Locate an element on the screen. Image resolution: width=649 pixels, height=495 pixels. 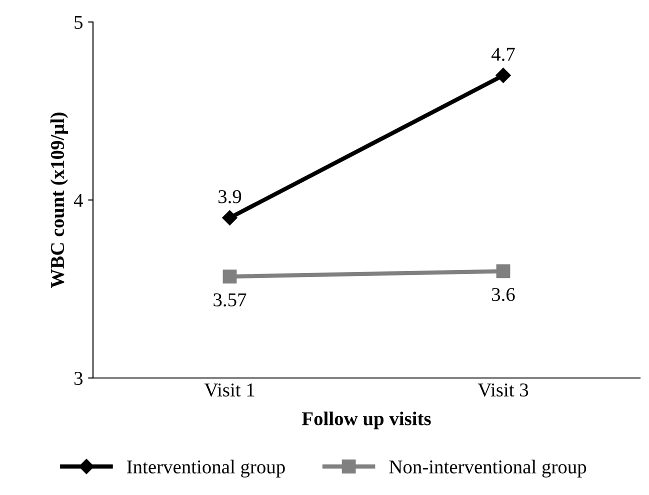
y-axis-title: WBC count (x109/µl) is located at coordinates (59, 200).